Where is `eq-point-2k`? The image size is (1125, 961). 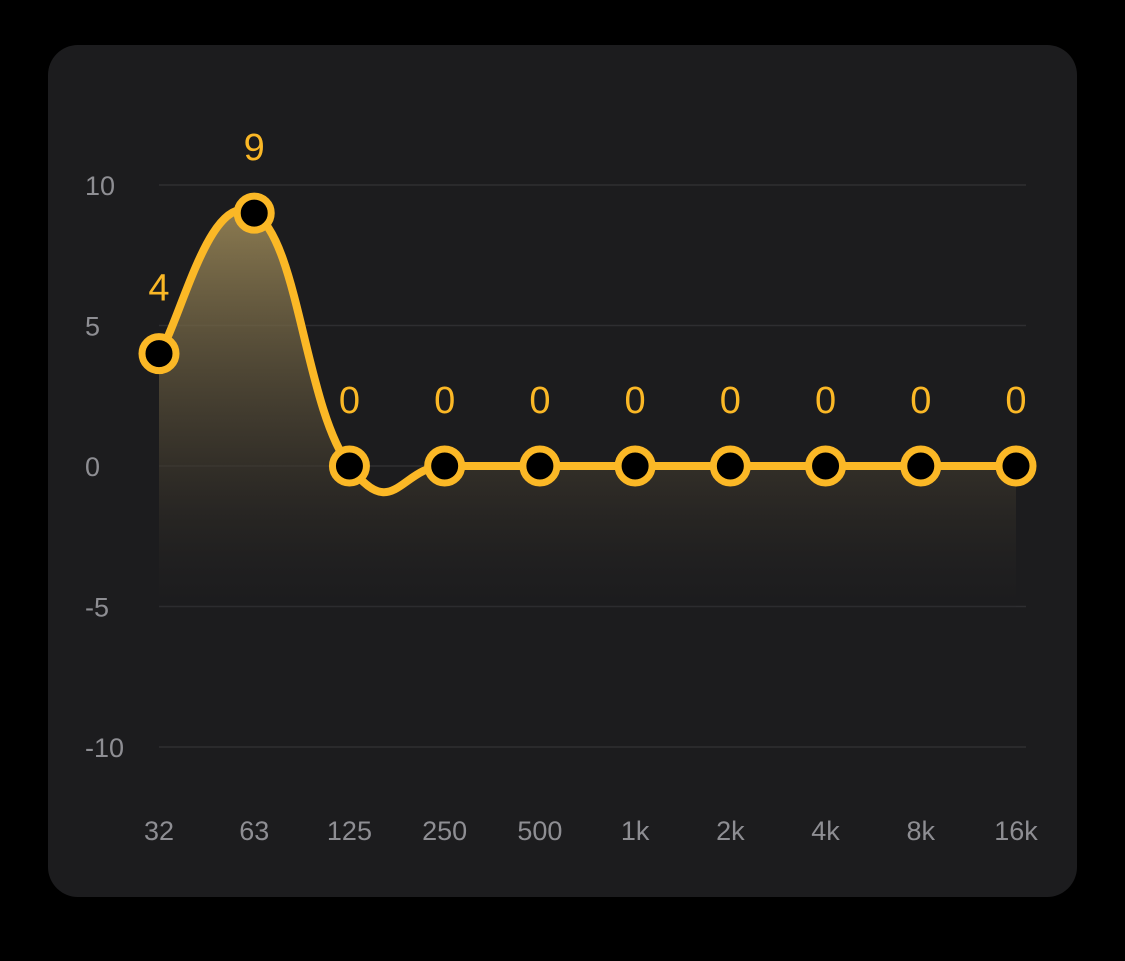
eq-point-2k is located at coordinates (730, 466).